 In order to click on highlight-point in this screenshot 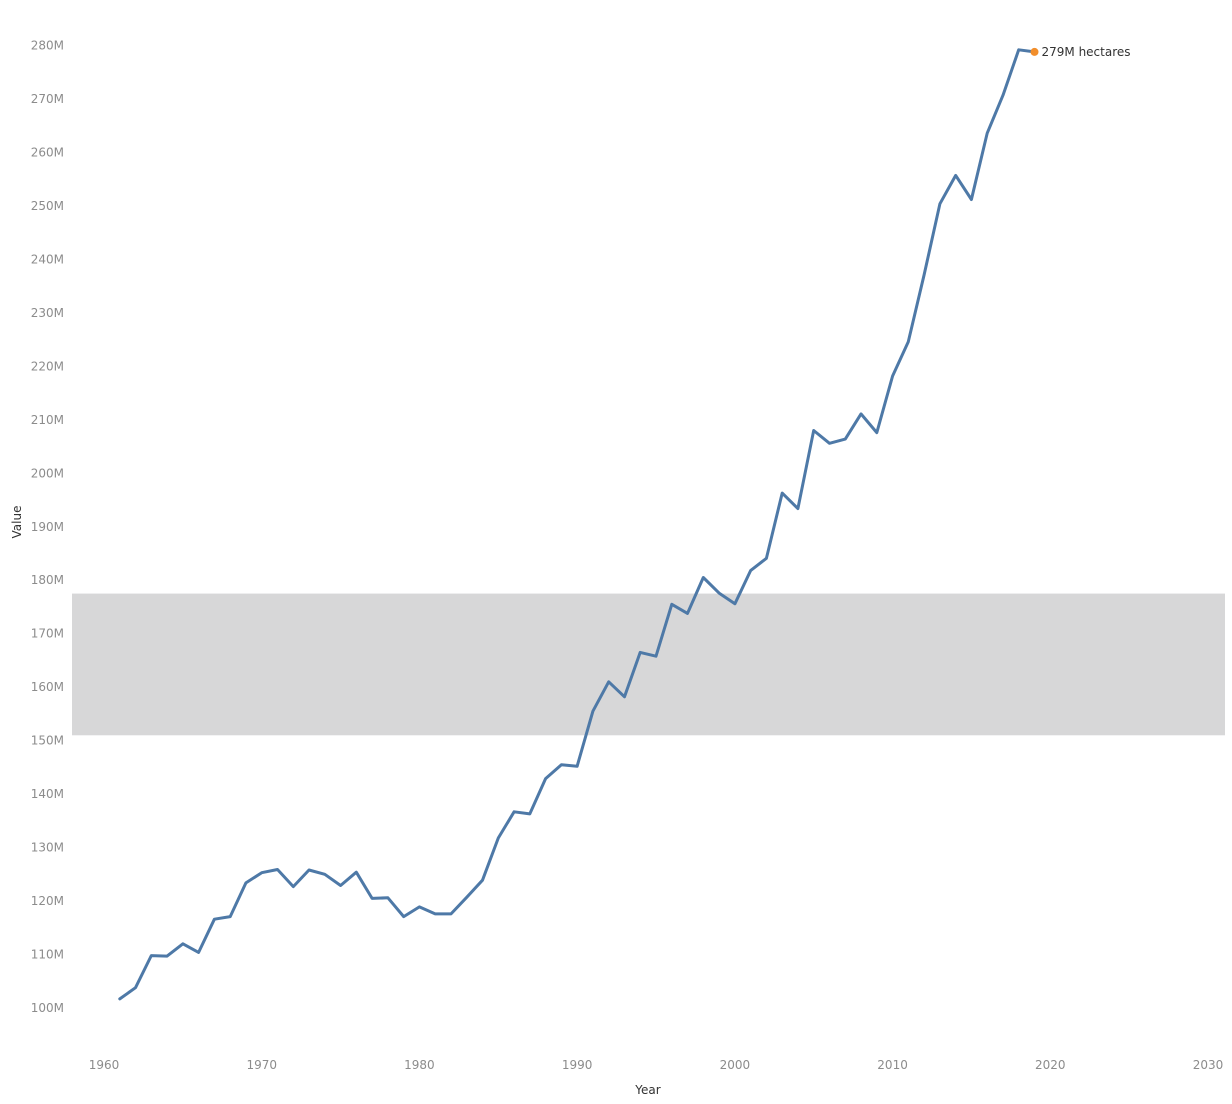, I will do `click(1034, 51)`.